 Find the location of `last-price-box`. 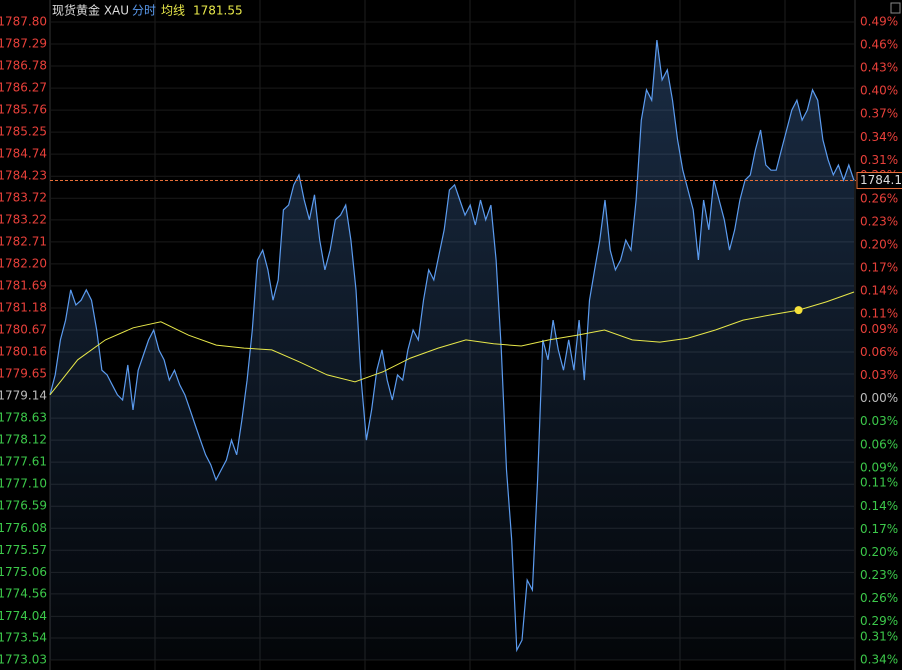

last-price-box is located at coordinates (879, 181).